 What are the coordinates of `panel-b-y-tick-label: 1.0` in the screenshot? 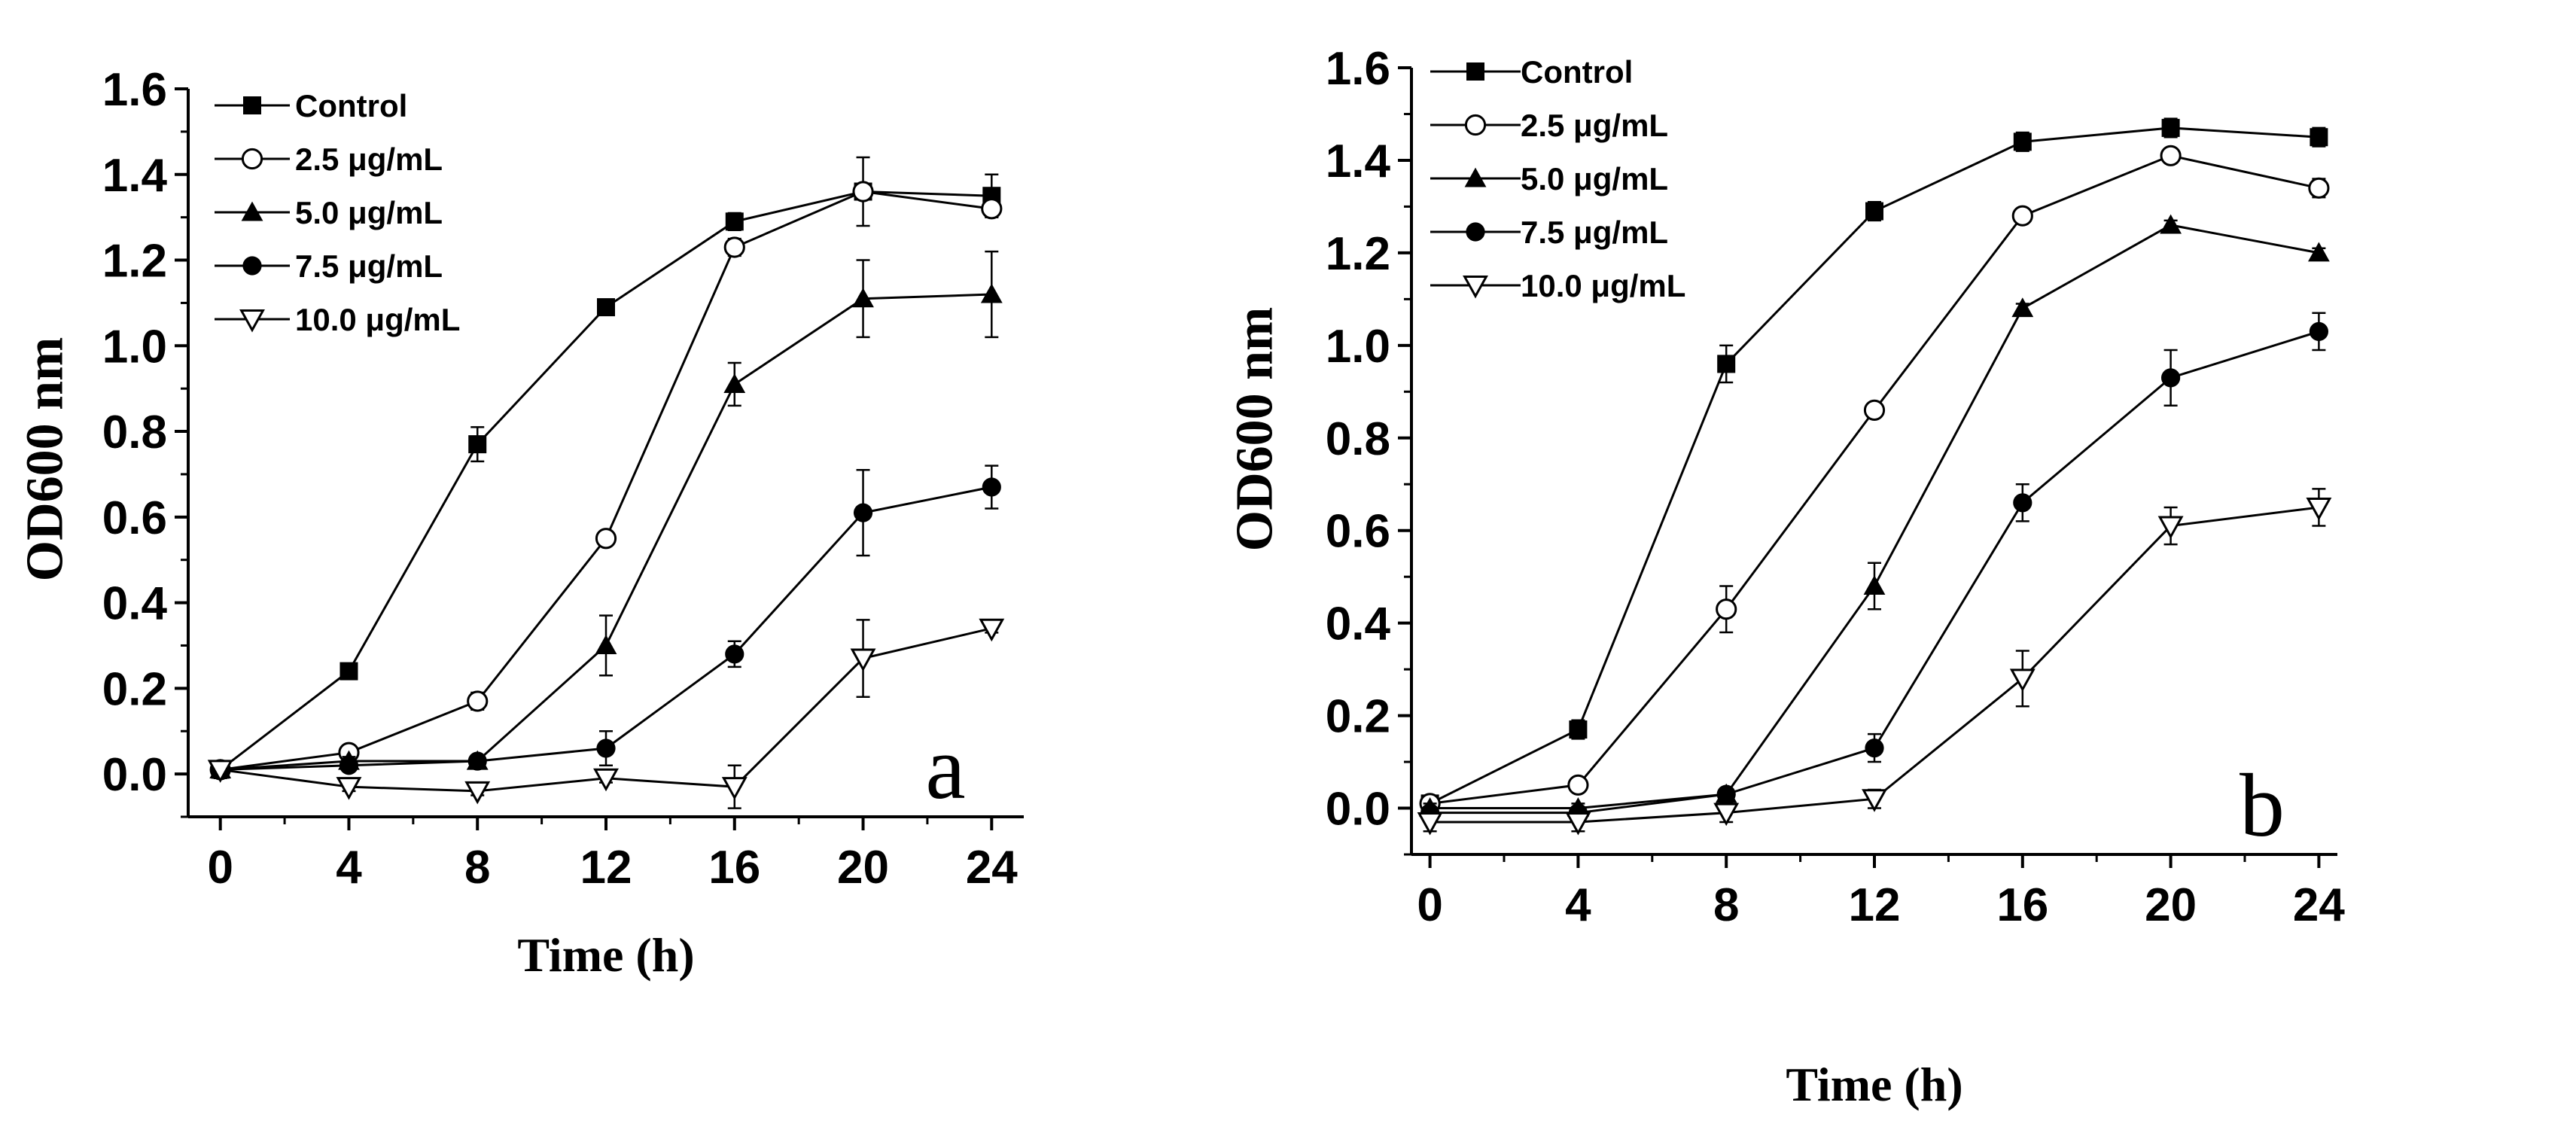 It's located at (1358, 347).